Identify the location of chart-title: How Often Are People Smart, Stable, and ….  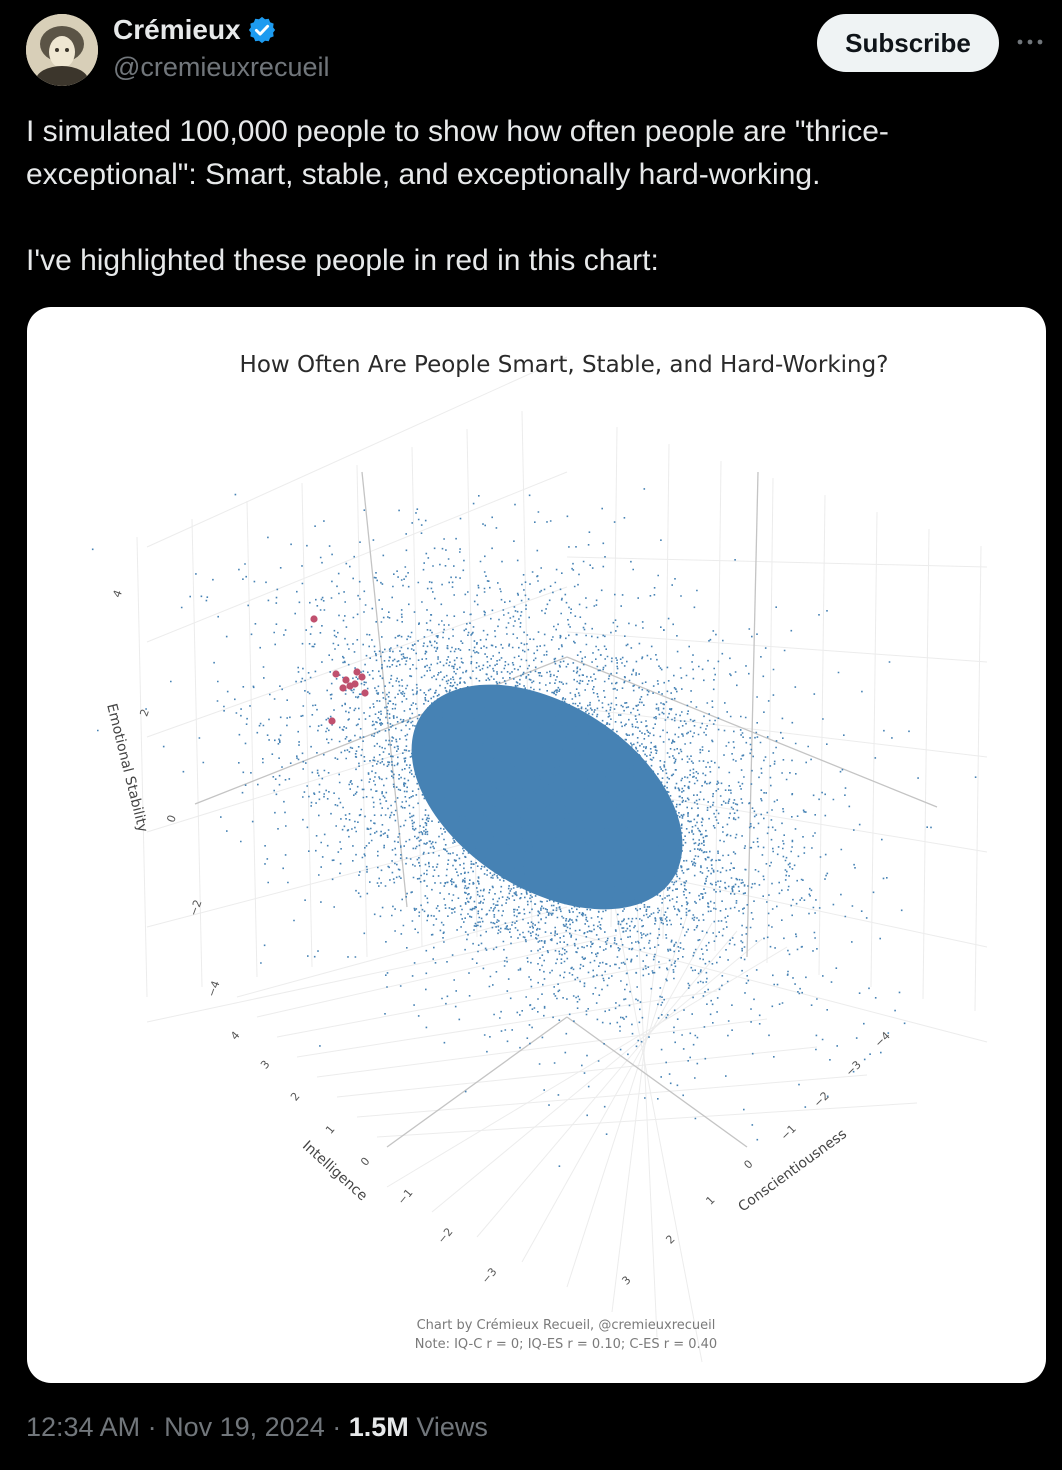
(564, 365).